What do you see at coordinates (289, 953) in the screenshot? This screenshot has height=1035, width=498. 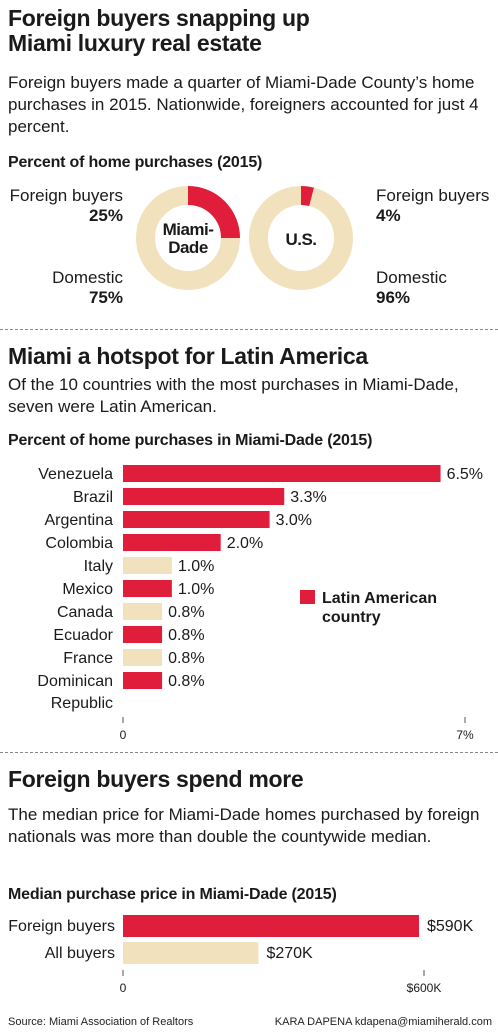 I see `value-label: $270K` at bounding box center [289, 953].